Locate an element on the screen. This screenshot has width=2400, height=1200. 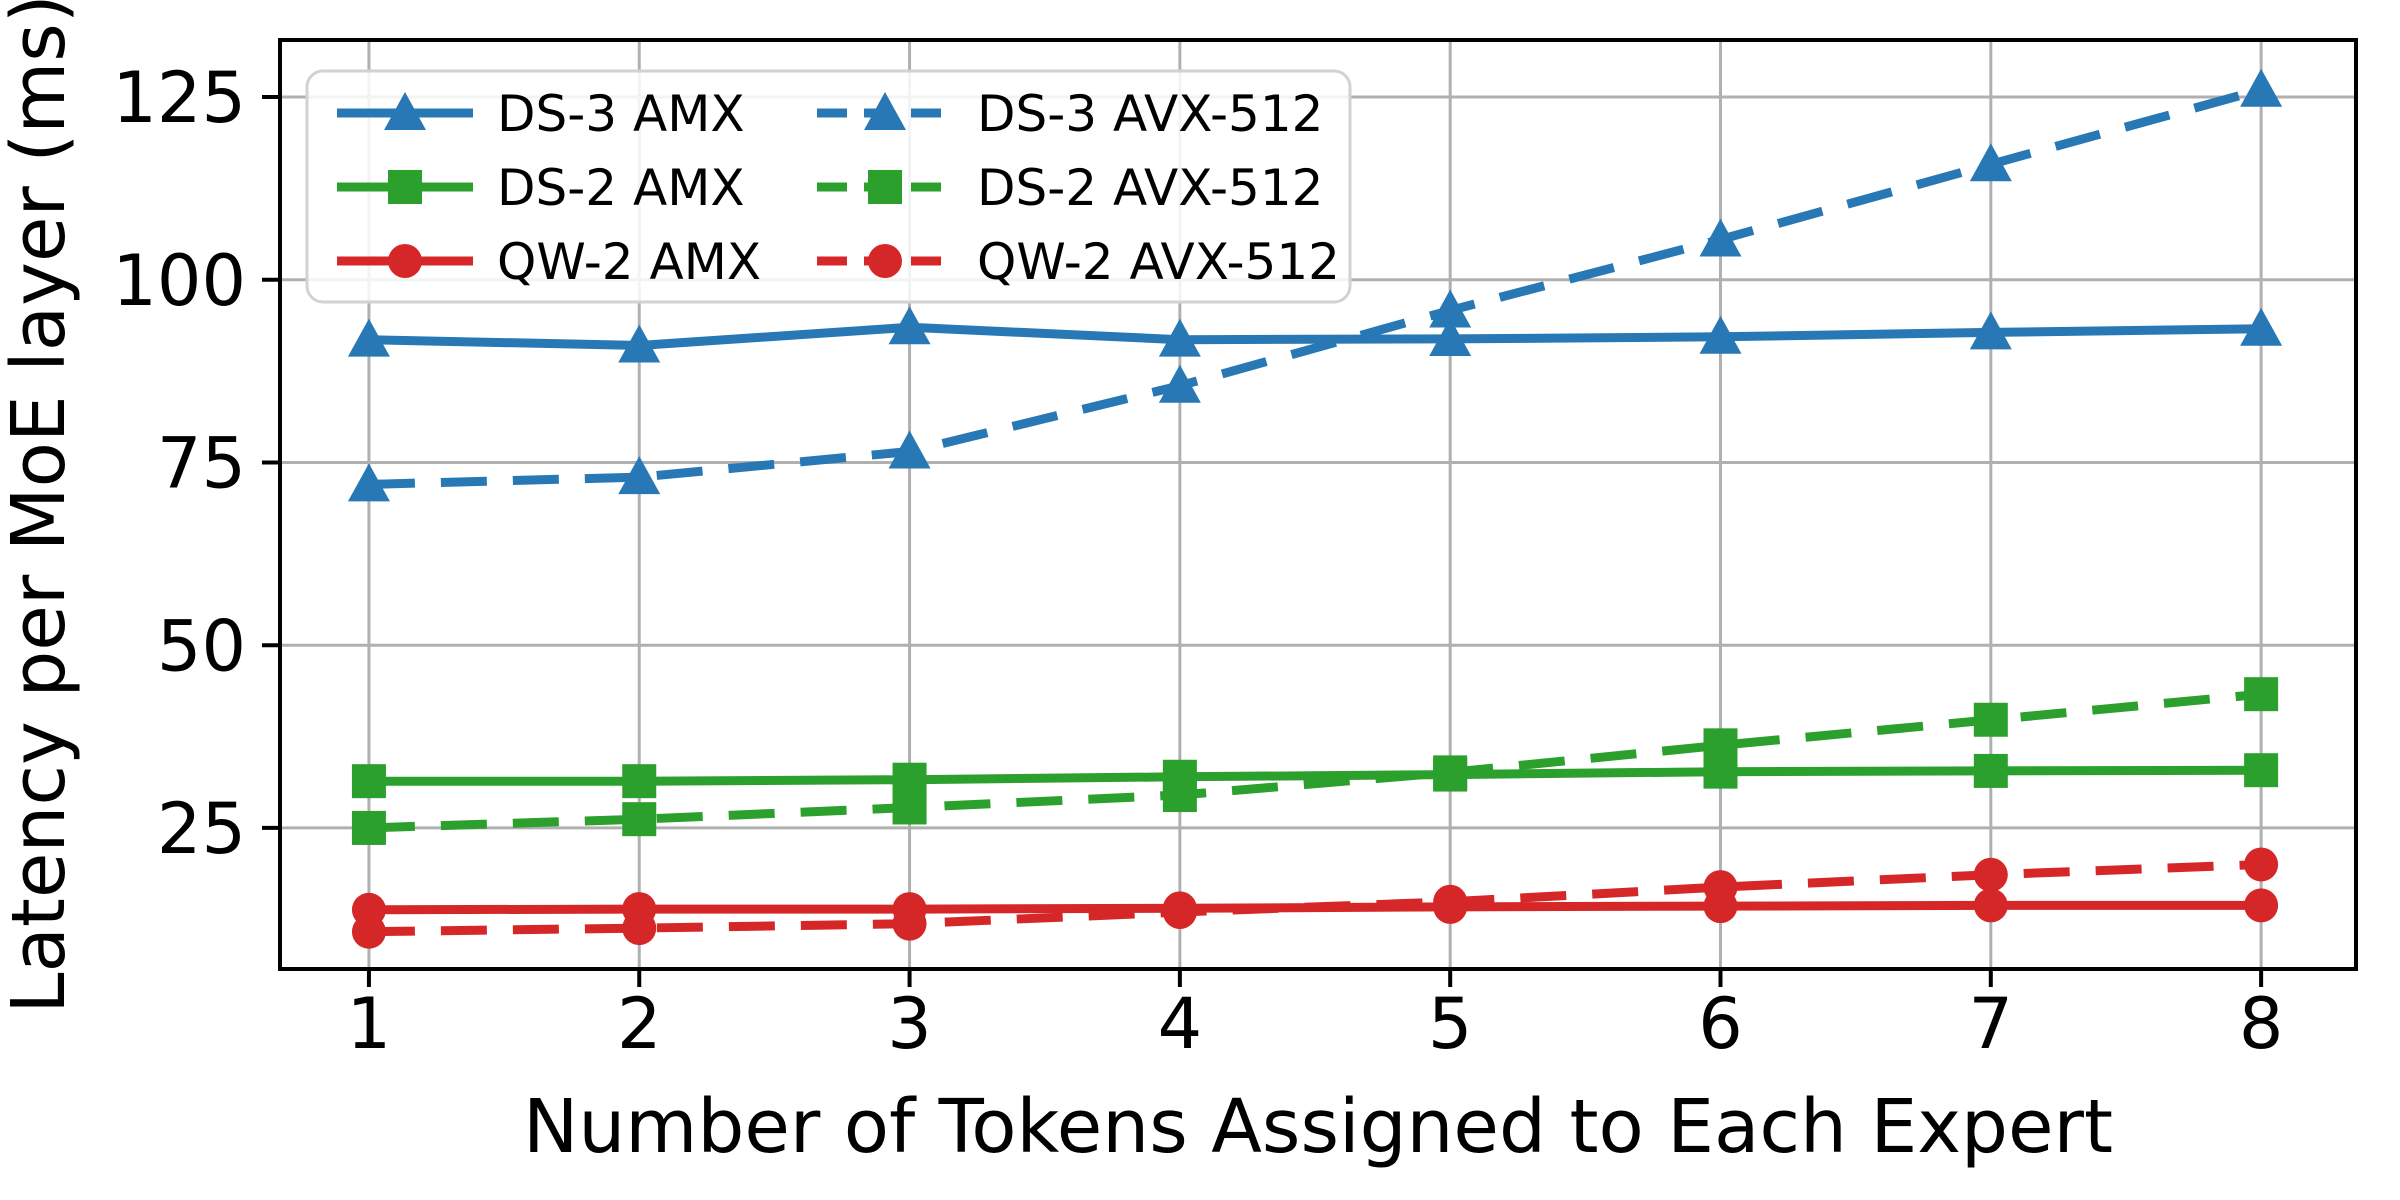
legend-label-qw-2-avx-512: QW-2 AVX-512 is located at coordinates (1158, 262).